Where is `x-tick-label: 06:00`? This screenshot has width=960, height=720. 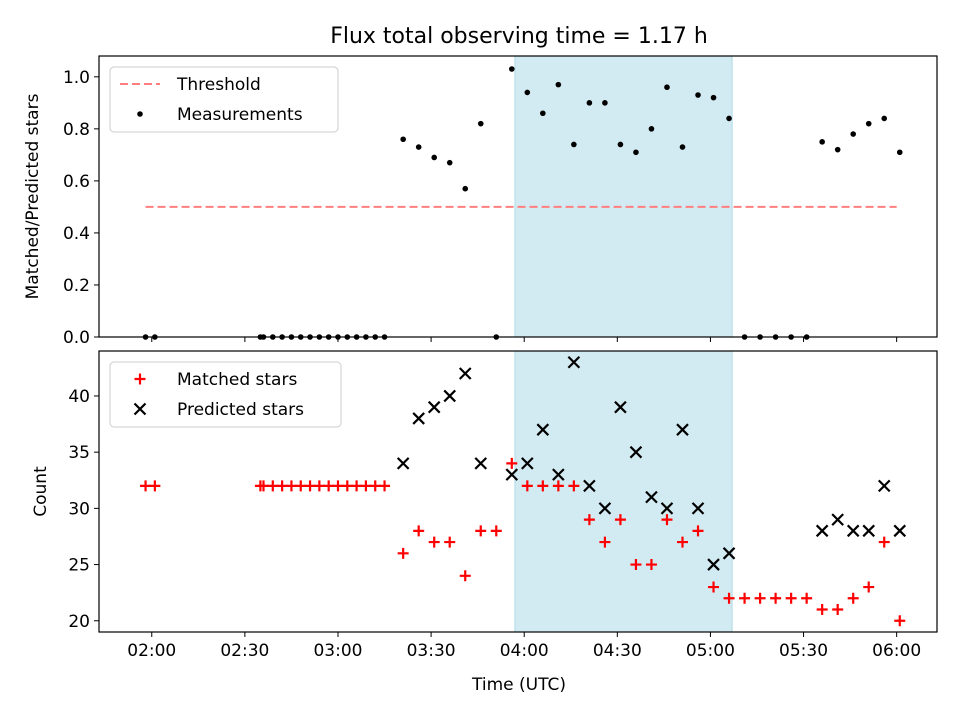 x-tick-label: 06:00 is located at coordinates (896, 651).